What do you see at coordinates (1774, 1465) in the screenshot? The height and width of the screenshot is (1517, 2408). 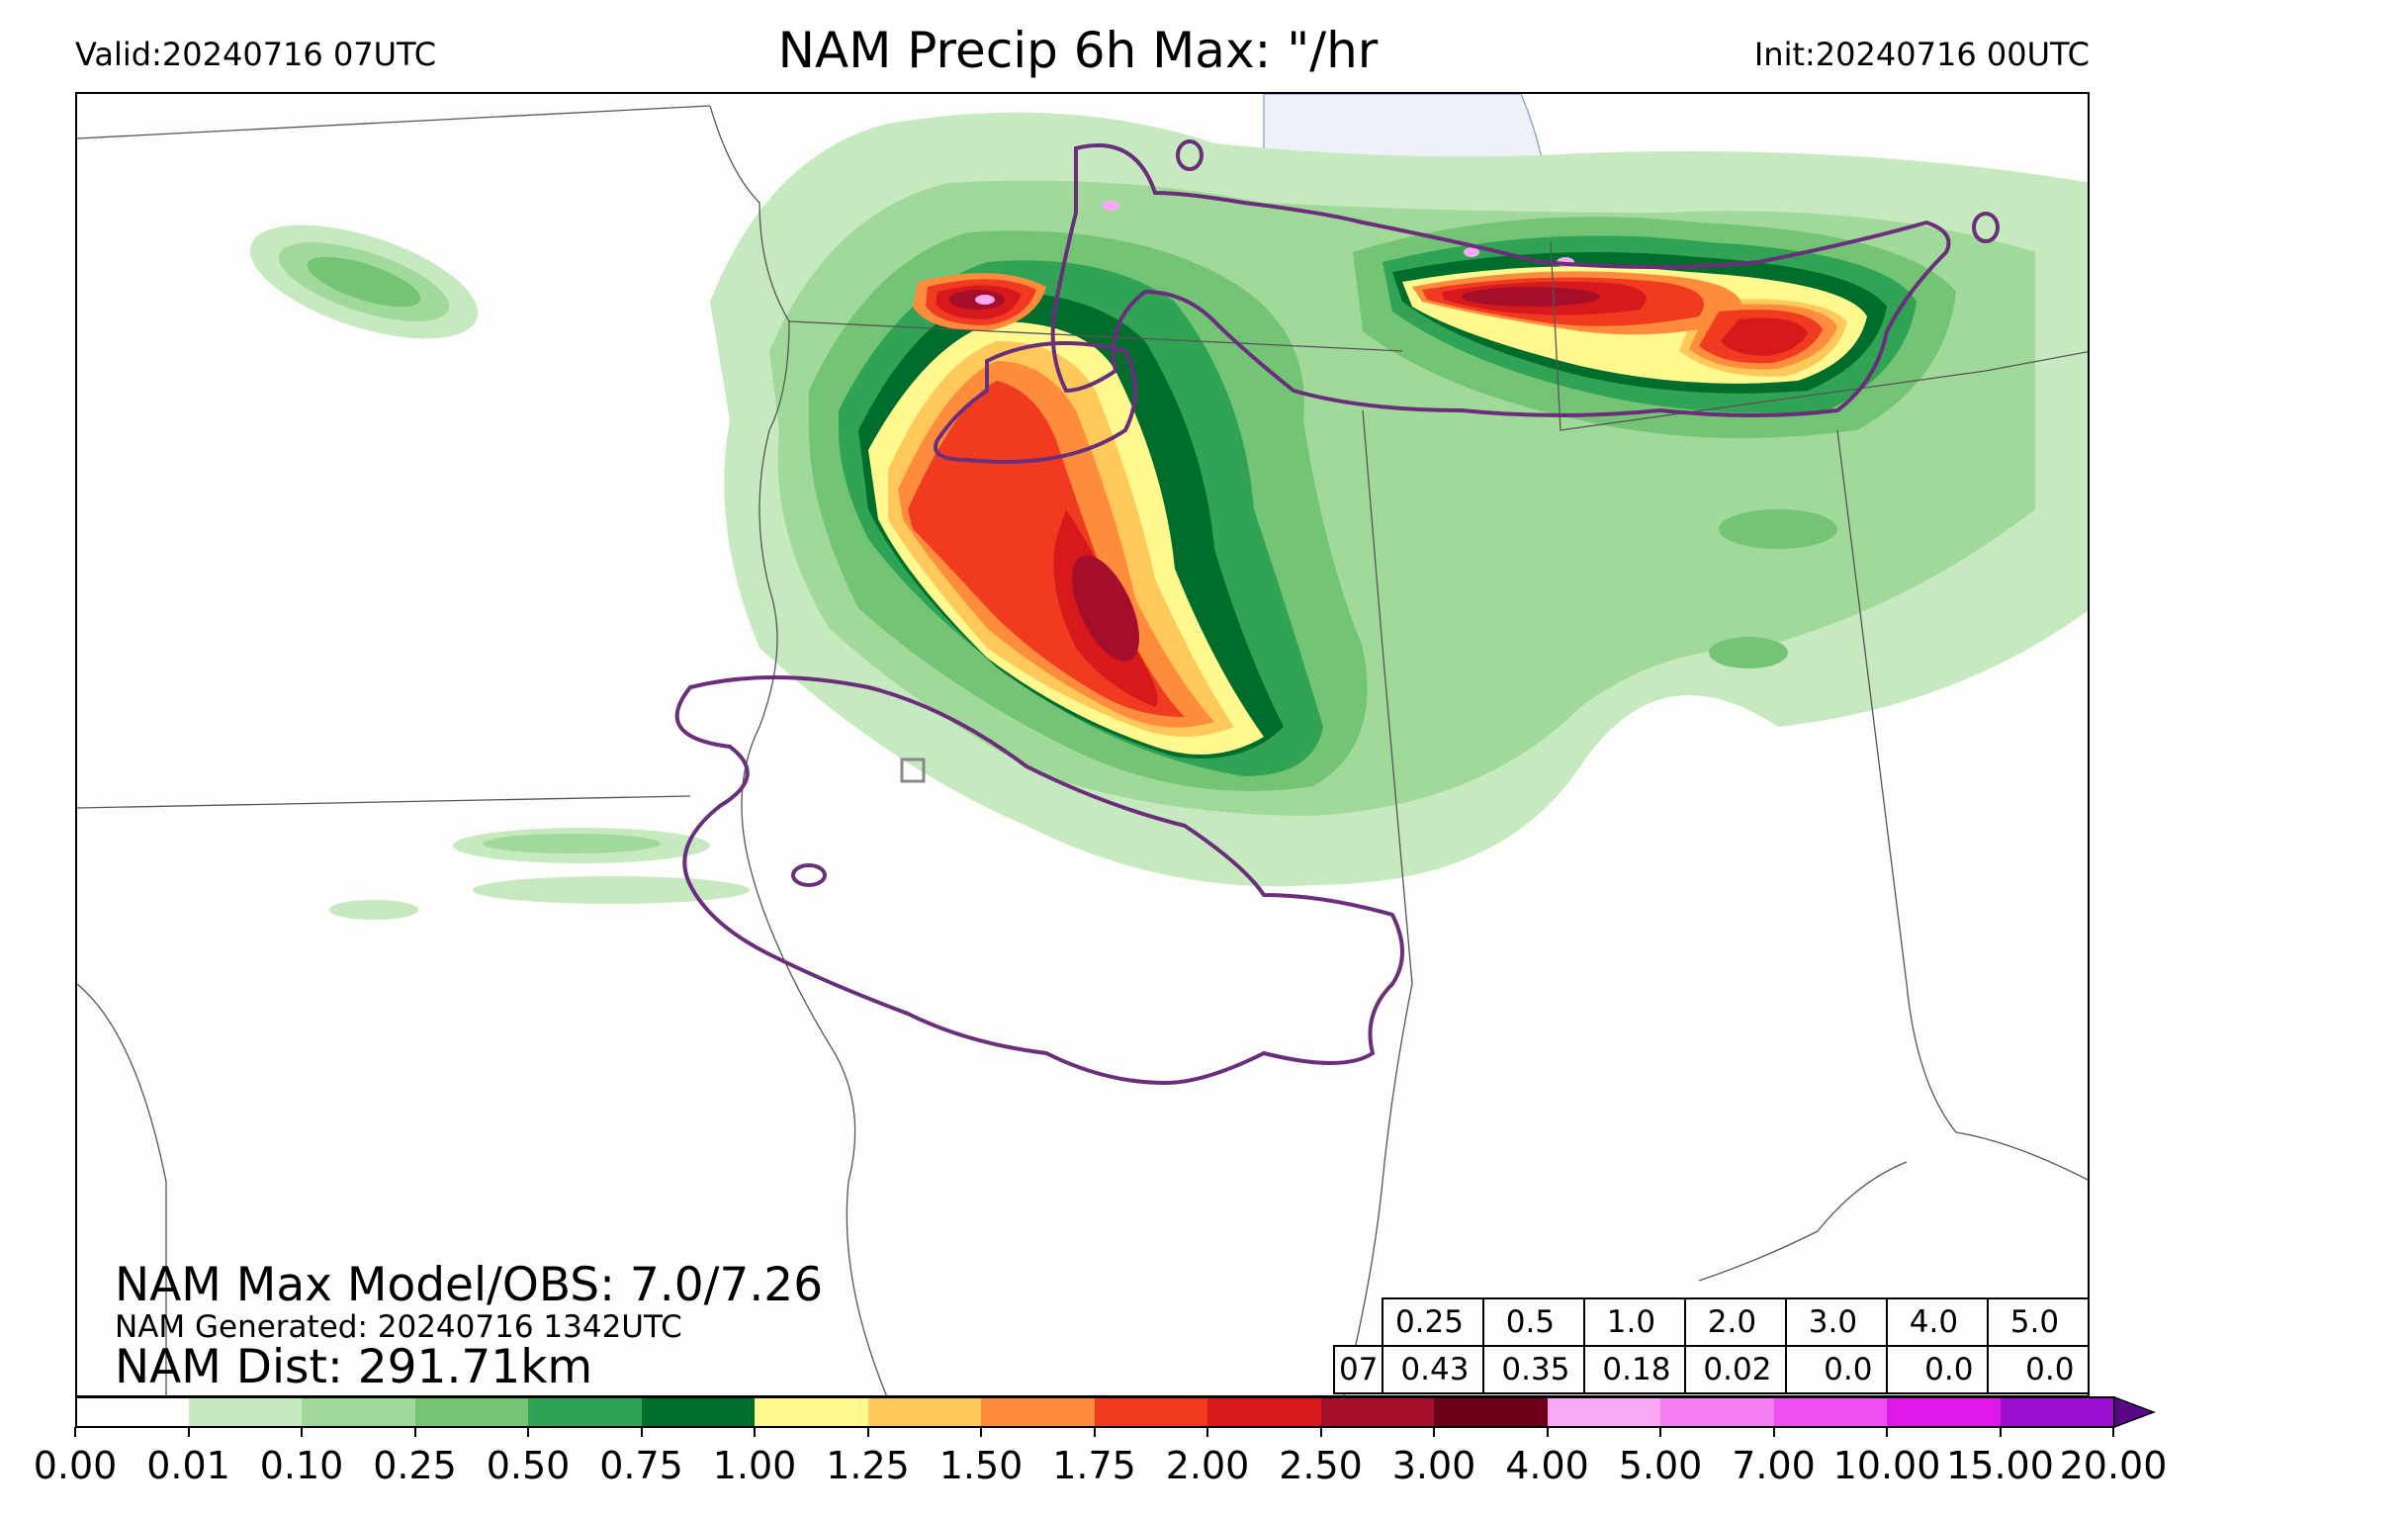 I see `colorbar-tick-label: 7.00` at bounding box center [1774, 1465].